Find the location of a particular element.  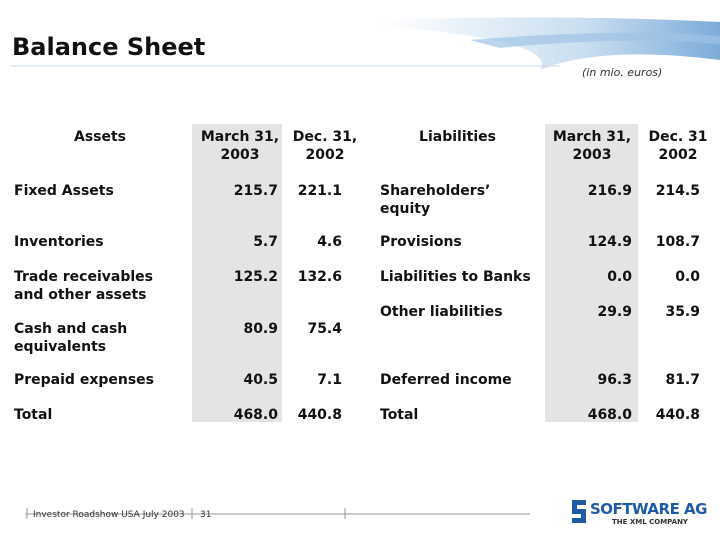

row-label: Inventories is located at coordinates (59, 242).